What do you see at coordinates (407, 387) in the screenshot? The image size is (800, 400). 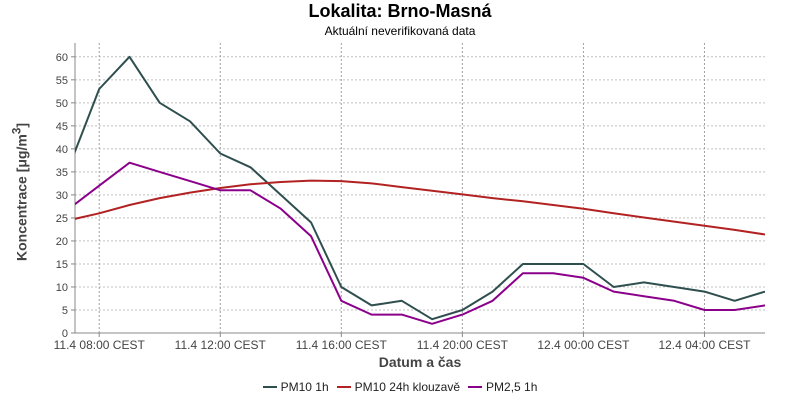 I see `legend-label-pm10-24h: PM10 24h klouzavě` at bounding box center [407, 387].